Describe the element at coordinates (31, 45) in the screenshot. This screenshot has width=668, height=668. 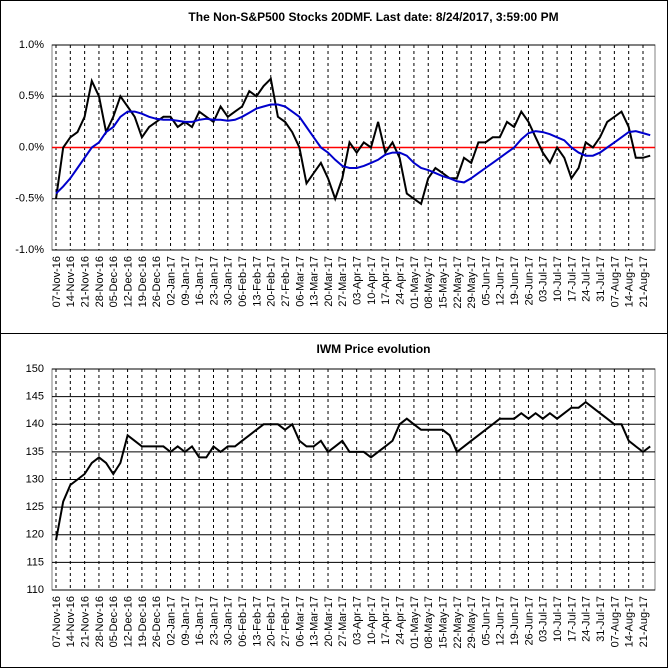
I see `y-tick-label: 1.0%` at that location.